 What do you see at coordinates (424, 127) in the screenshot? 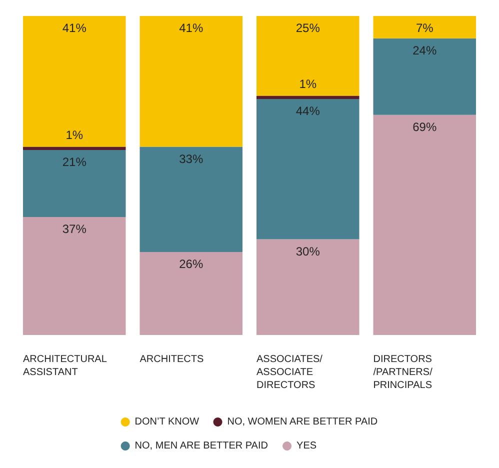
I see `data-label: 69%` at bounding box center [424, 127].